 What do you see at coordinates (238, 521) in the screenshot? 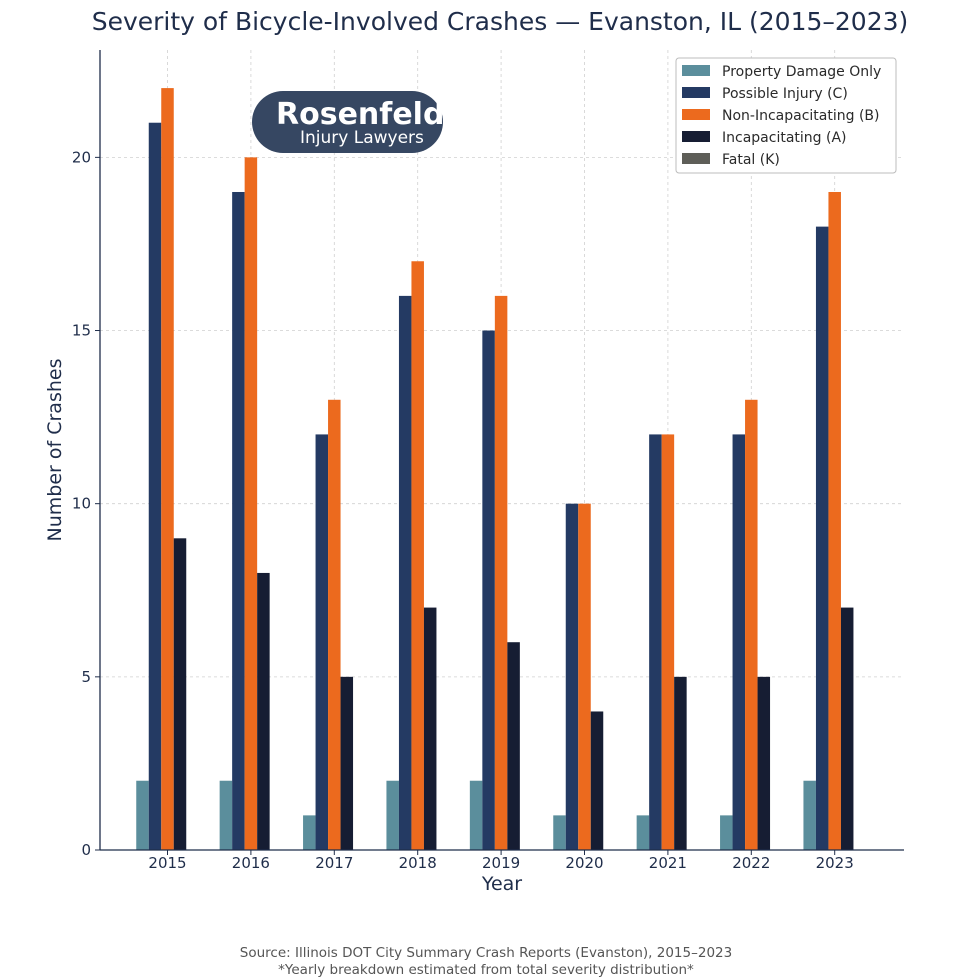
I see `bar-possible-injury-c-2016` at bounding box center [238, 521].